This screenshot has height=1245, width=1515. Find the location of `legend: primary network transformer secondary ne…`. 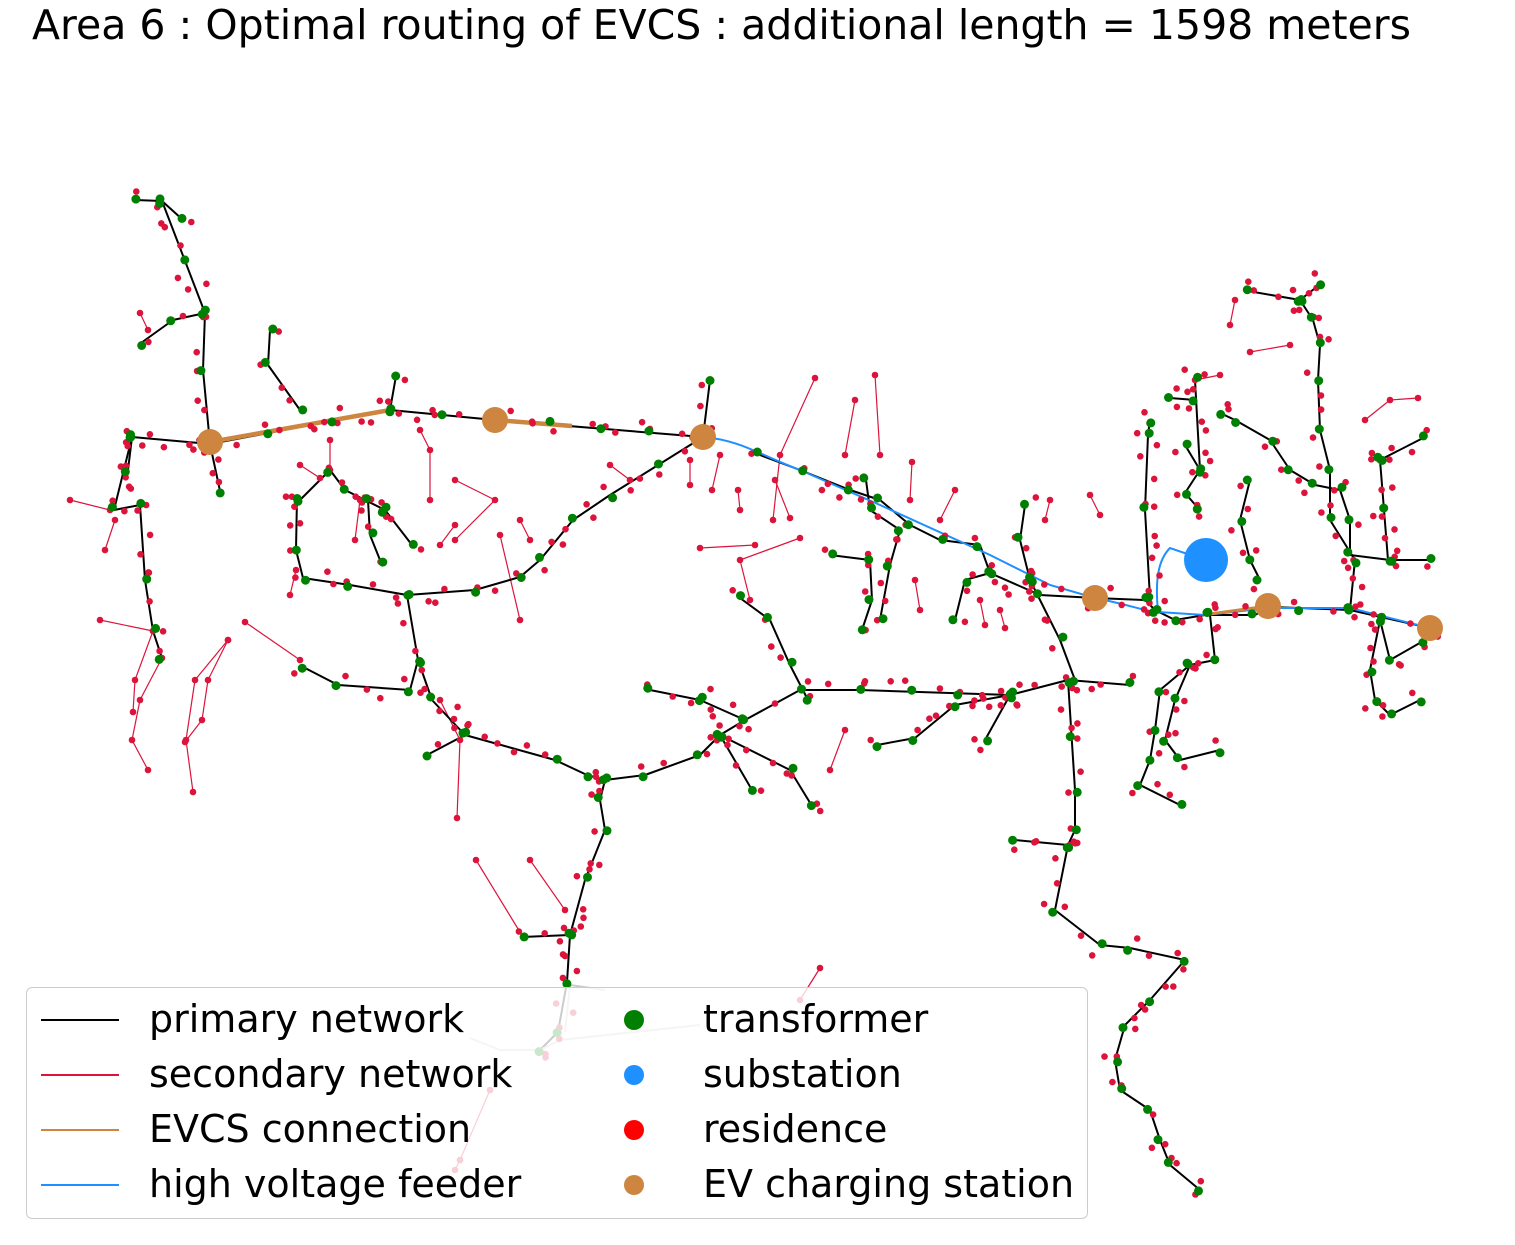

legend: primary network transformer secondary ne… is located at coordinates (557, 1103).